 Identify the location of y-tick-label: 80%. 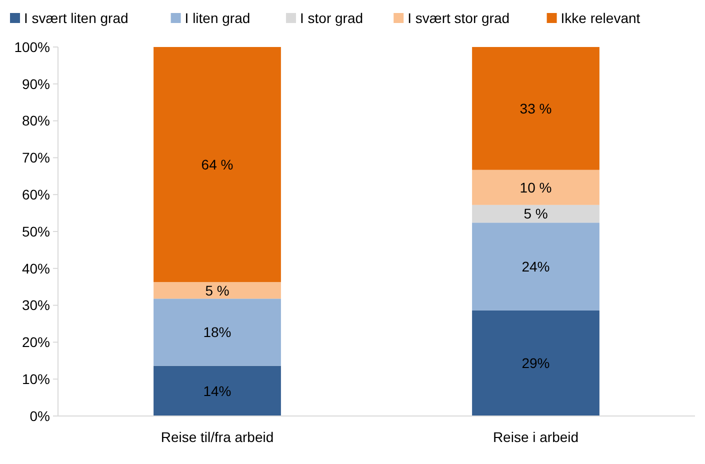
(36, 120).